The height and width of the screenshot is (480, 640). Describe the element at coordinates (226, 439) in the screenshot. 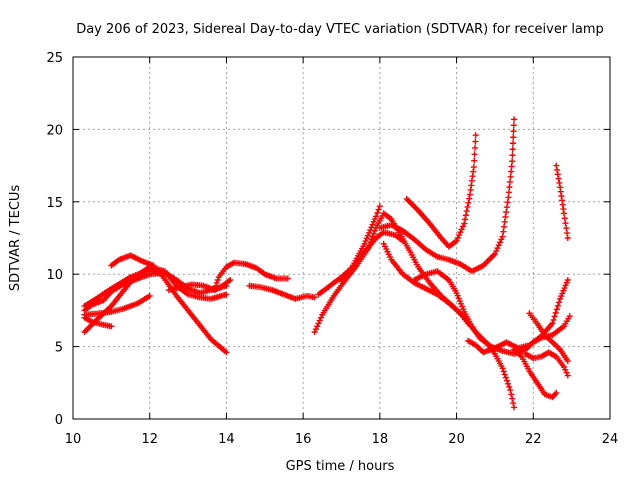

I see `x-tick-label: 14` at that location.